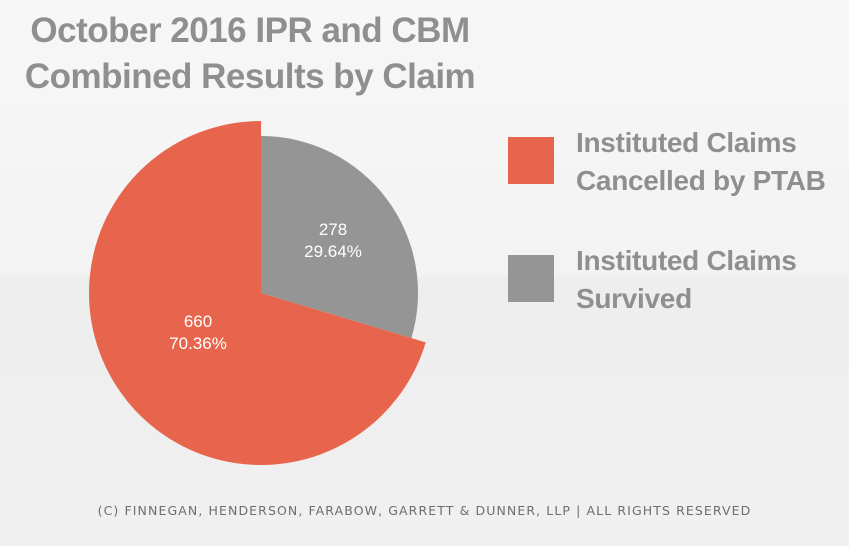 The height and width of the screenshot is (546, 849). What do you see at coordinates (712, 280) in the screenshot?
I see `legend-label-survived: Instituted Claims Survived` at bounding box center [712, 280].